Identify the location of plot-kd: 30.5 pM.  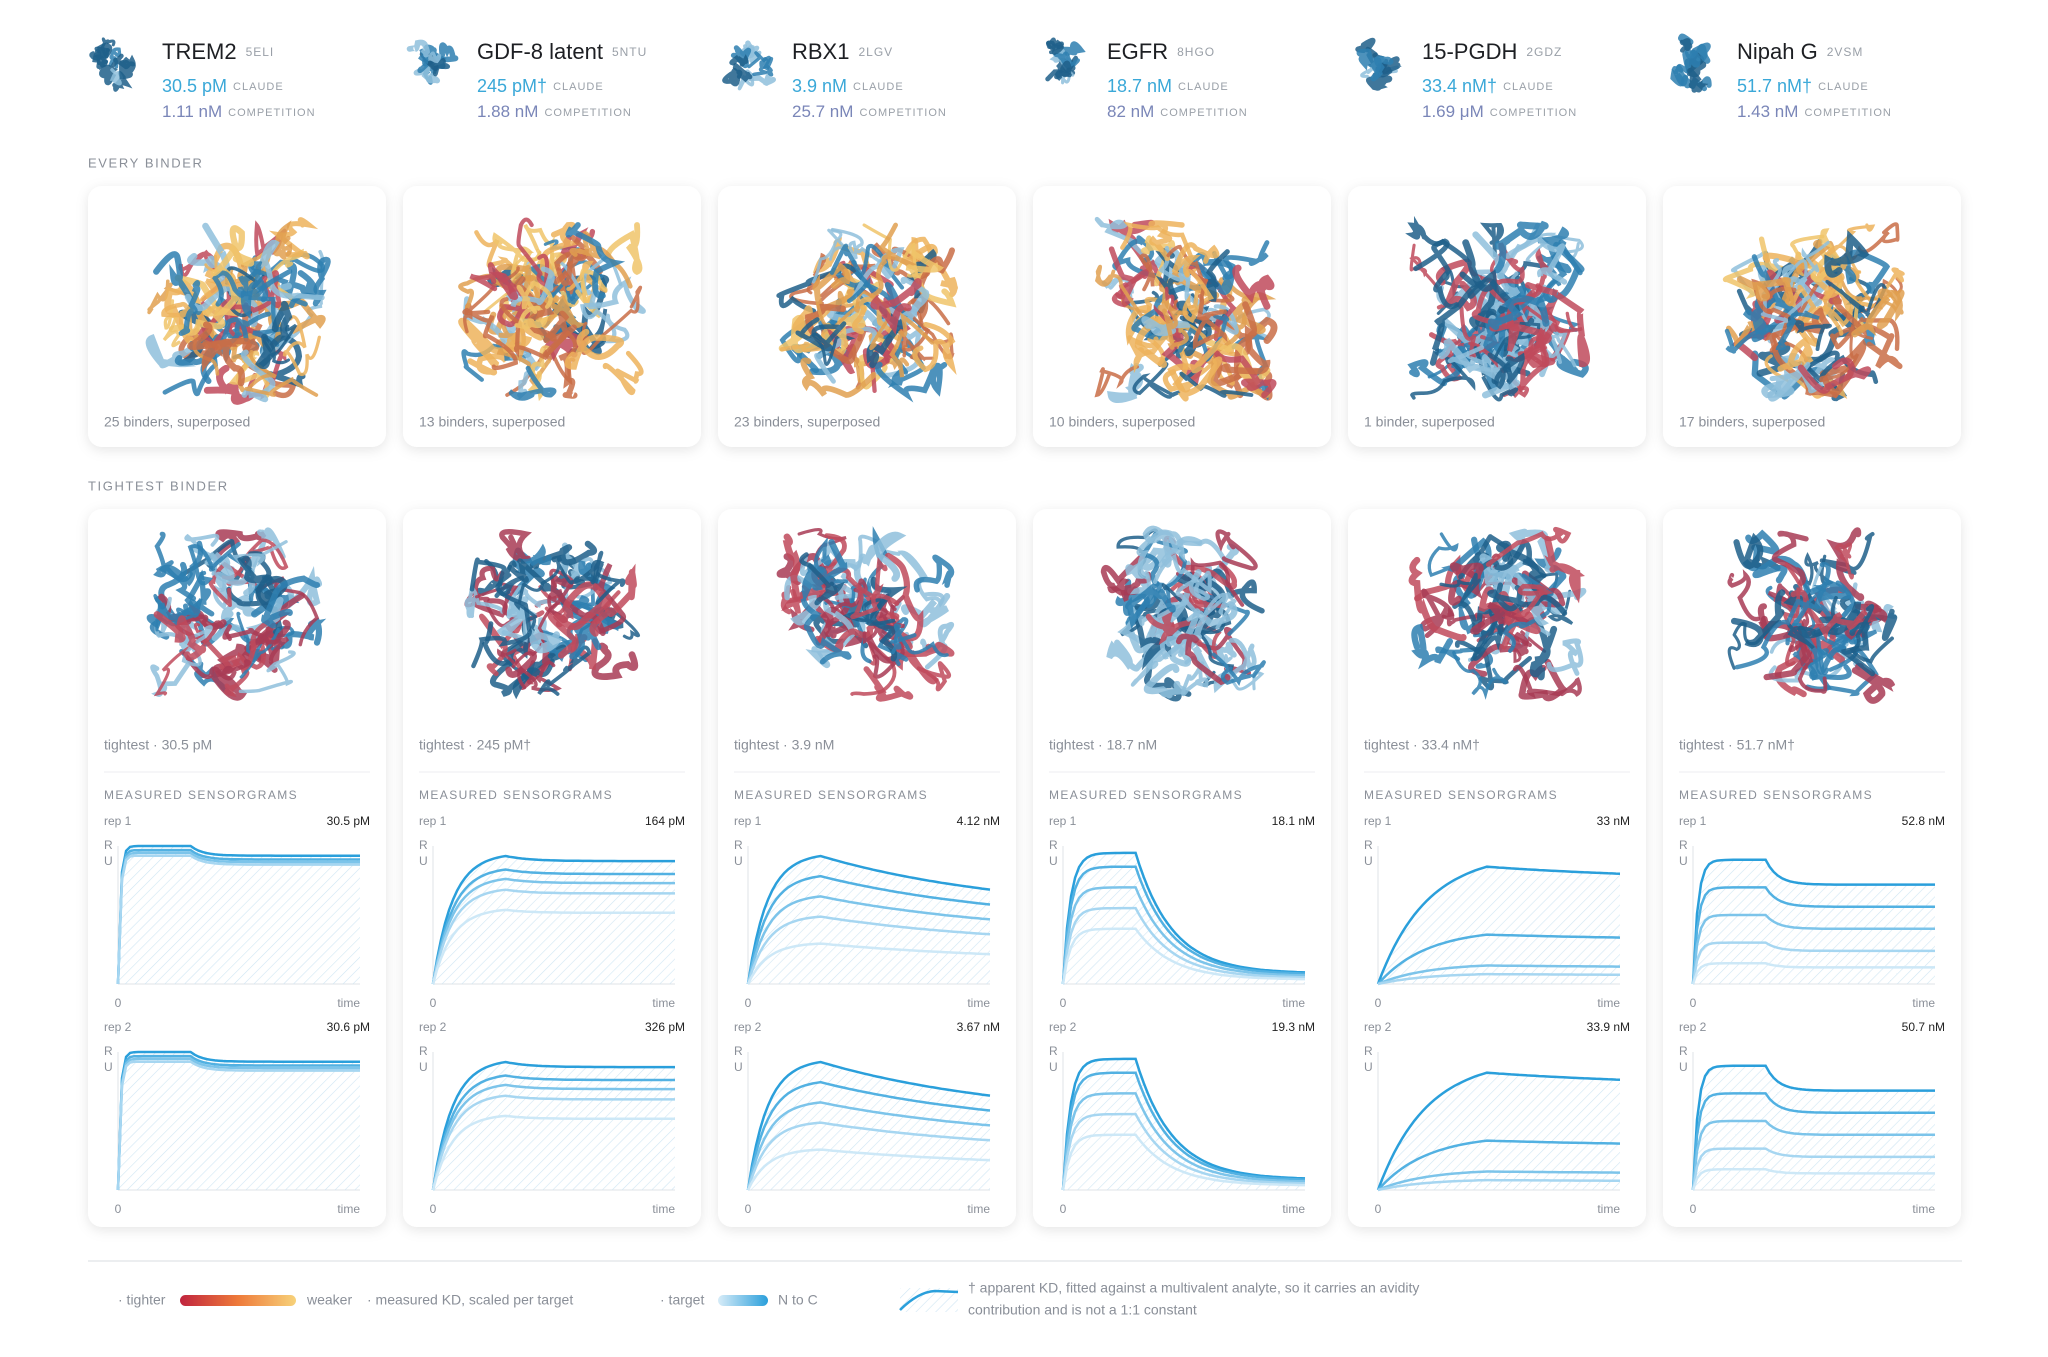
(348, 821).